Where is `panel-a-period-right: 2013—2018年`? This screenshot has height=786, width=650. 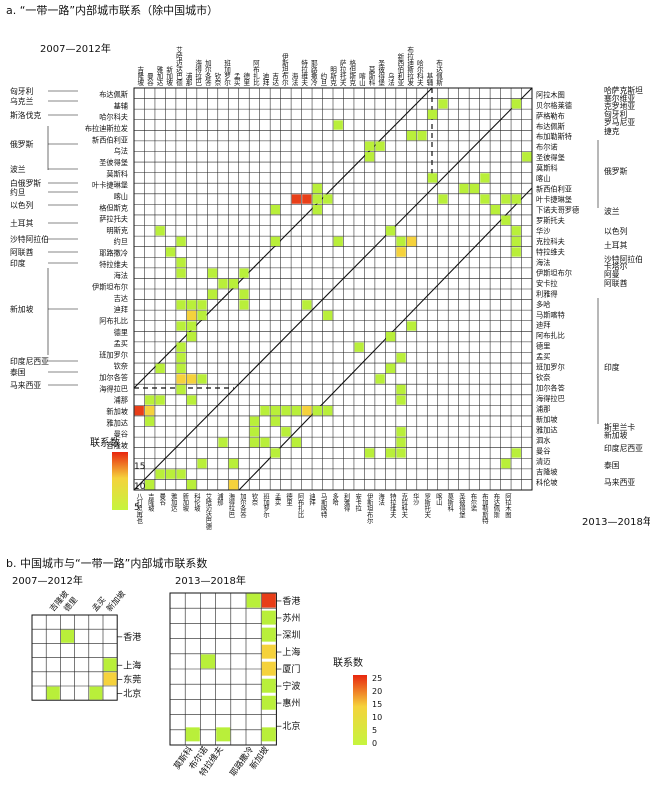
panel-a-period-right: 2013—2018年 is located at coordinates (616, 521).